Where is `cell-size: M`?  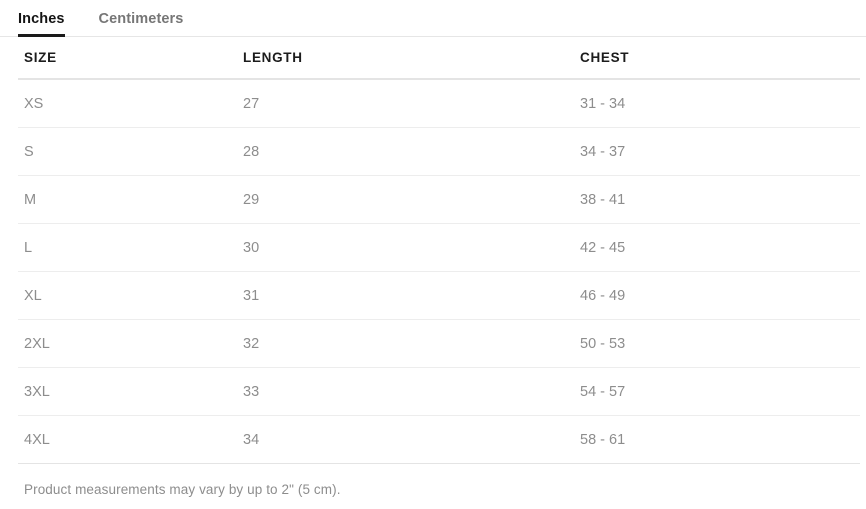
cell-size: M is located at coordinates (127, 199).